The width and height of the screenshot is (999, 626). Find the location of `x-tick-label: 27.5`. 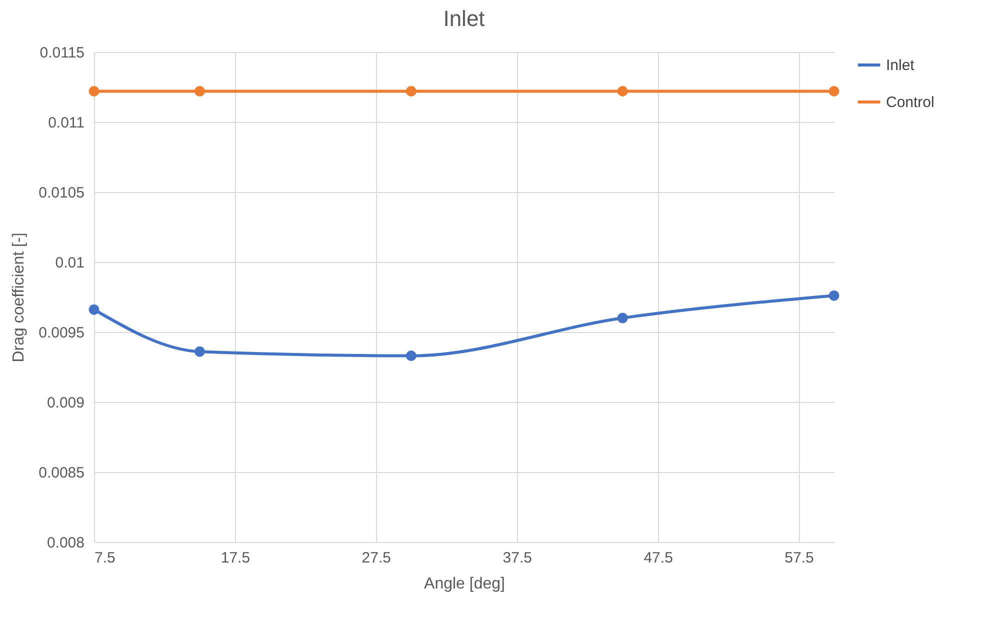

x-tick-label: 27.5 is located at coordinates (377, 558).